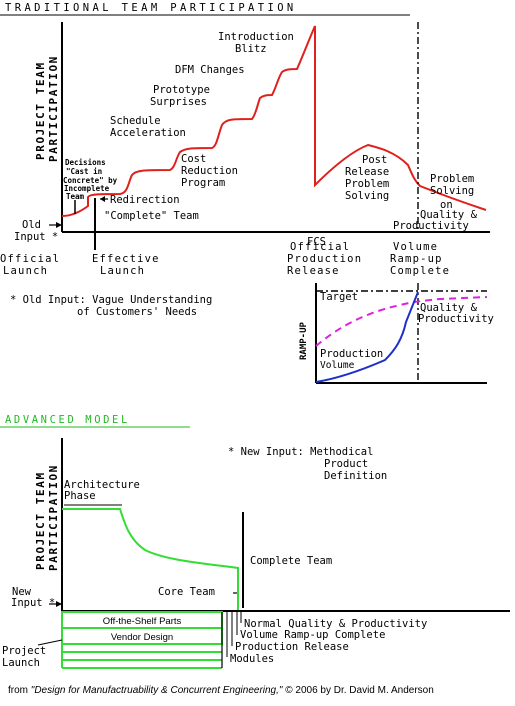 This screenshot has height=706, width=515. I want to click on advanced-participation-curve, so click(150, 559).